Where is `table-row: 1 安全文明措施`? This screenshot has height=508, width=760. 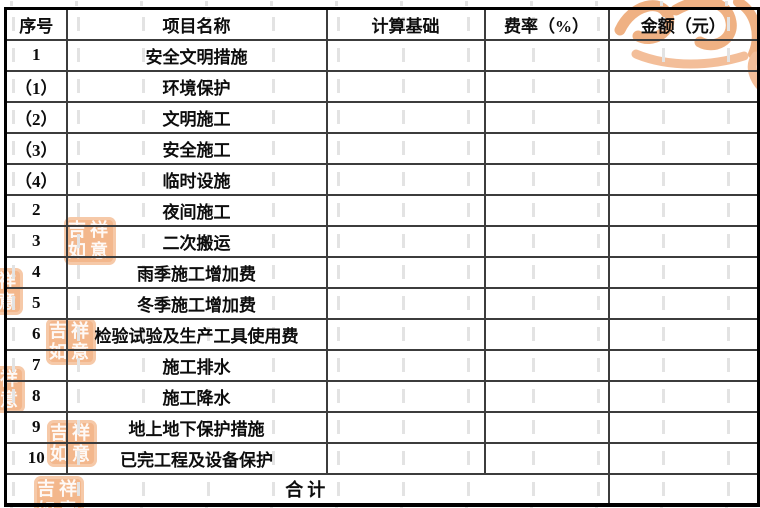
table-row: 1 安全文明措施 is located at coordinates (382, 55).